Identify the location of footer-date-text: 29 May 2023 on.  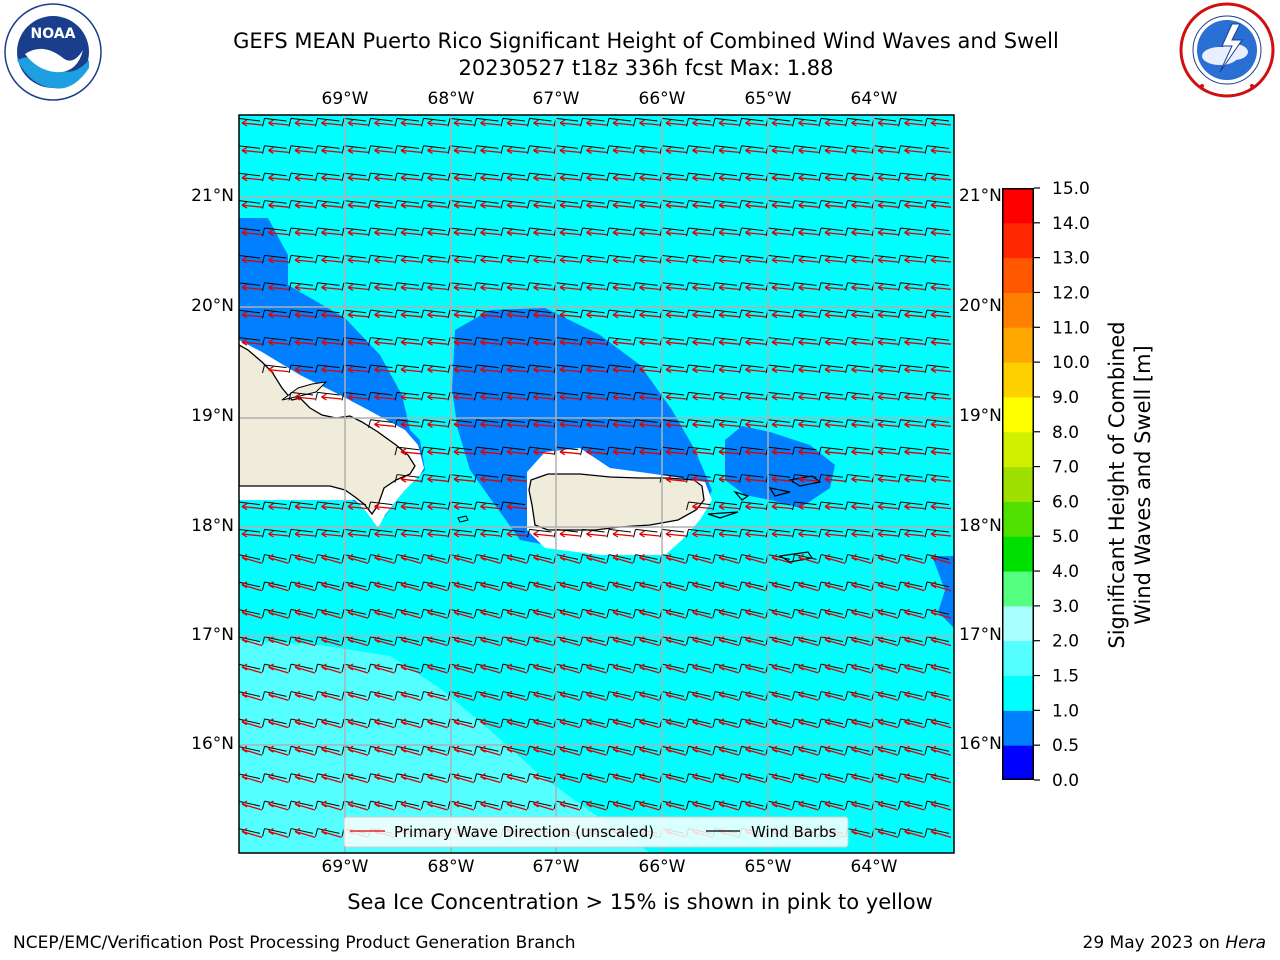
(1154, 943).